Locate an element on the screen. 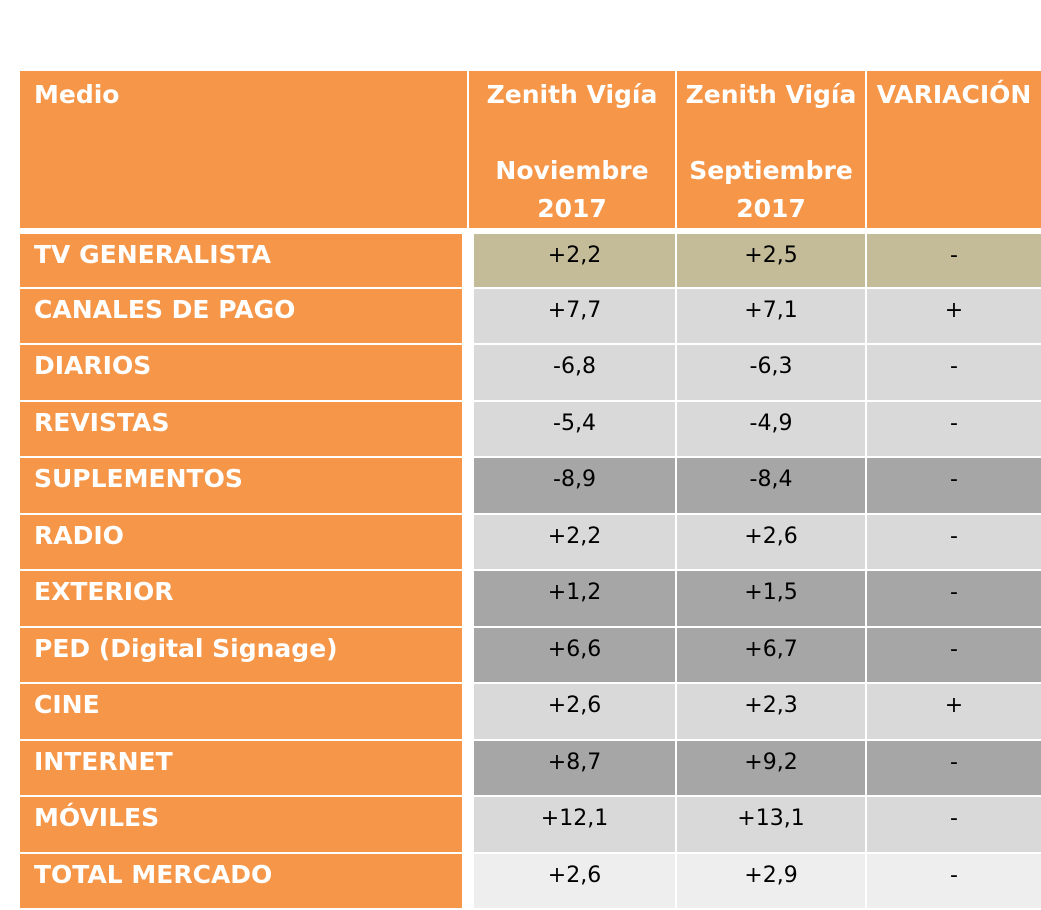  cell-noviembre: +6,6 is located at coordinates (572, 655).